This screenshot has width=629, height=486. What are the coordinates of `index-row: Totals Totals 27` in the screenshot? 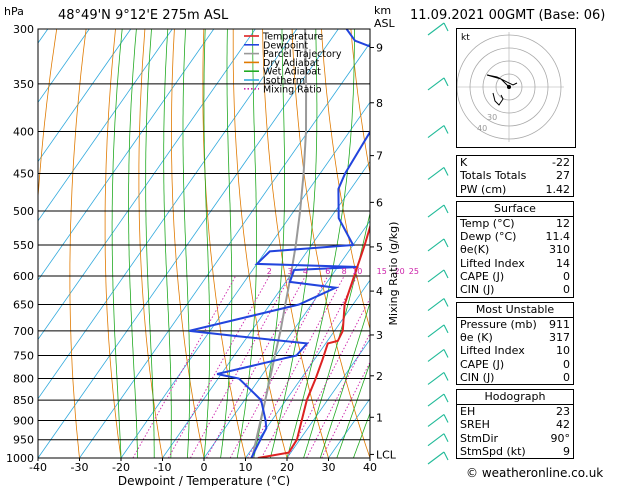 It's located at (515, 176).